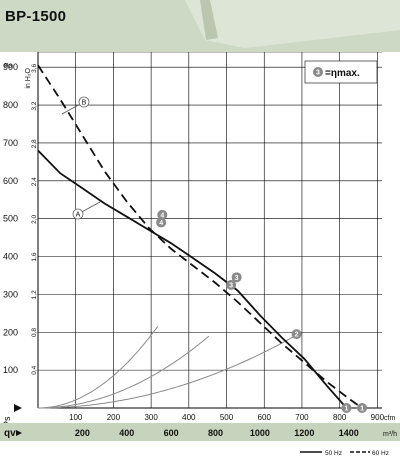  What do you see at coordinates (200, 432) in the screenshot?
I see `x-axis-band` at bounding box center [200, 432].